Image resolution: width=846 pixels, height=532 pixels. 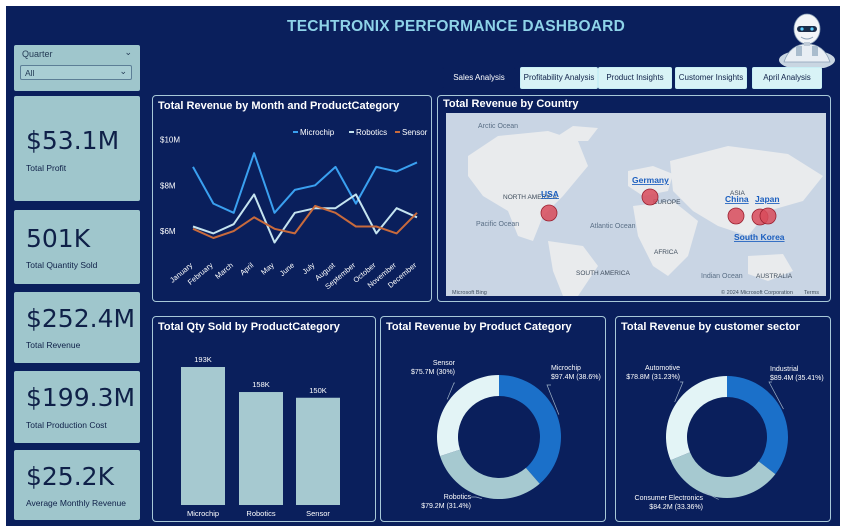 I want to click on tab-profitability-analysis: Profitability Analysis, so click(x=559, y=78).